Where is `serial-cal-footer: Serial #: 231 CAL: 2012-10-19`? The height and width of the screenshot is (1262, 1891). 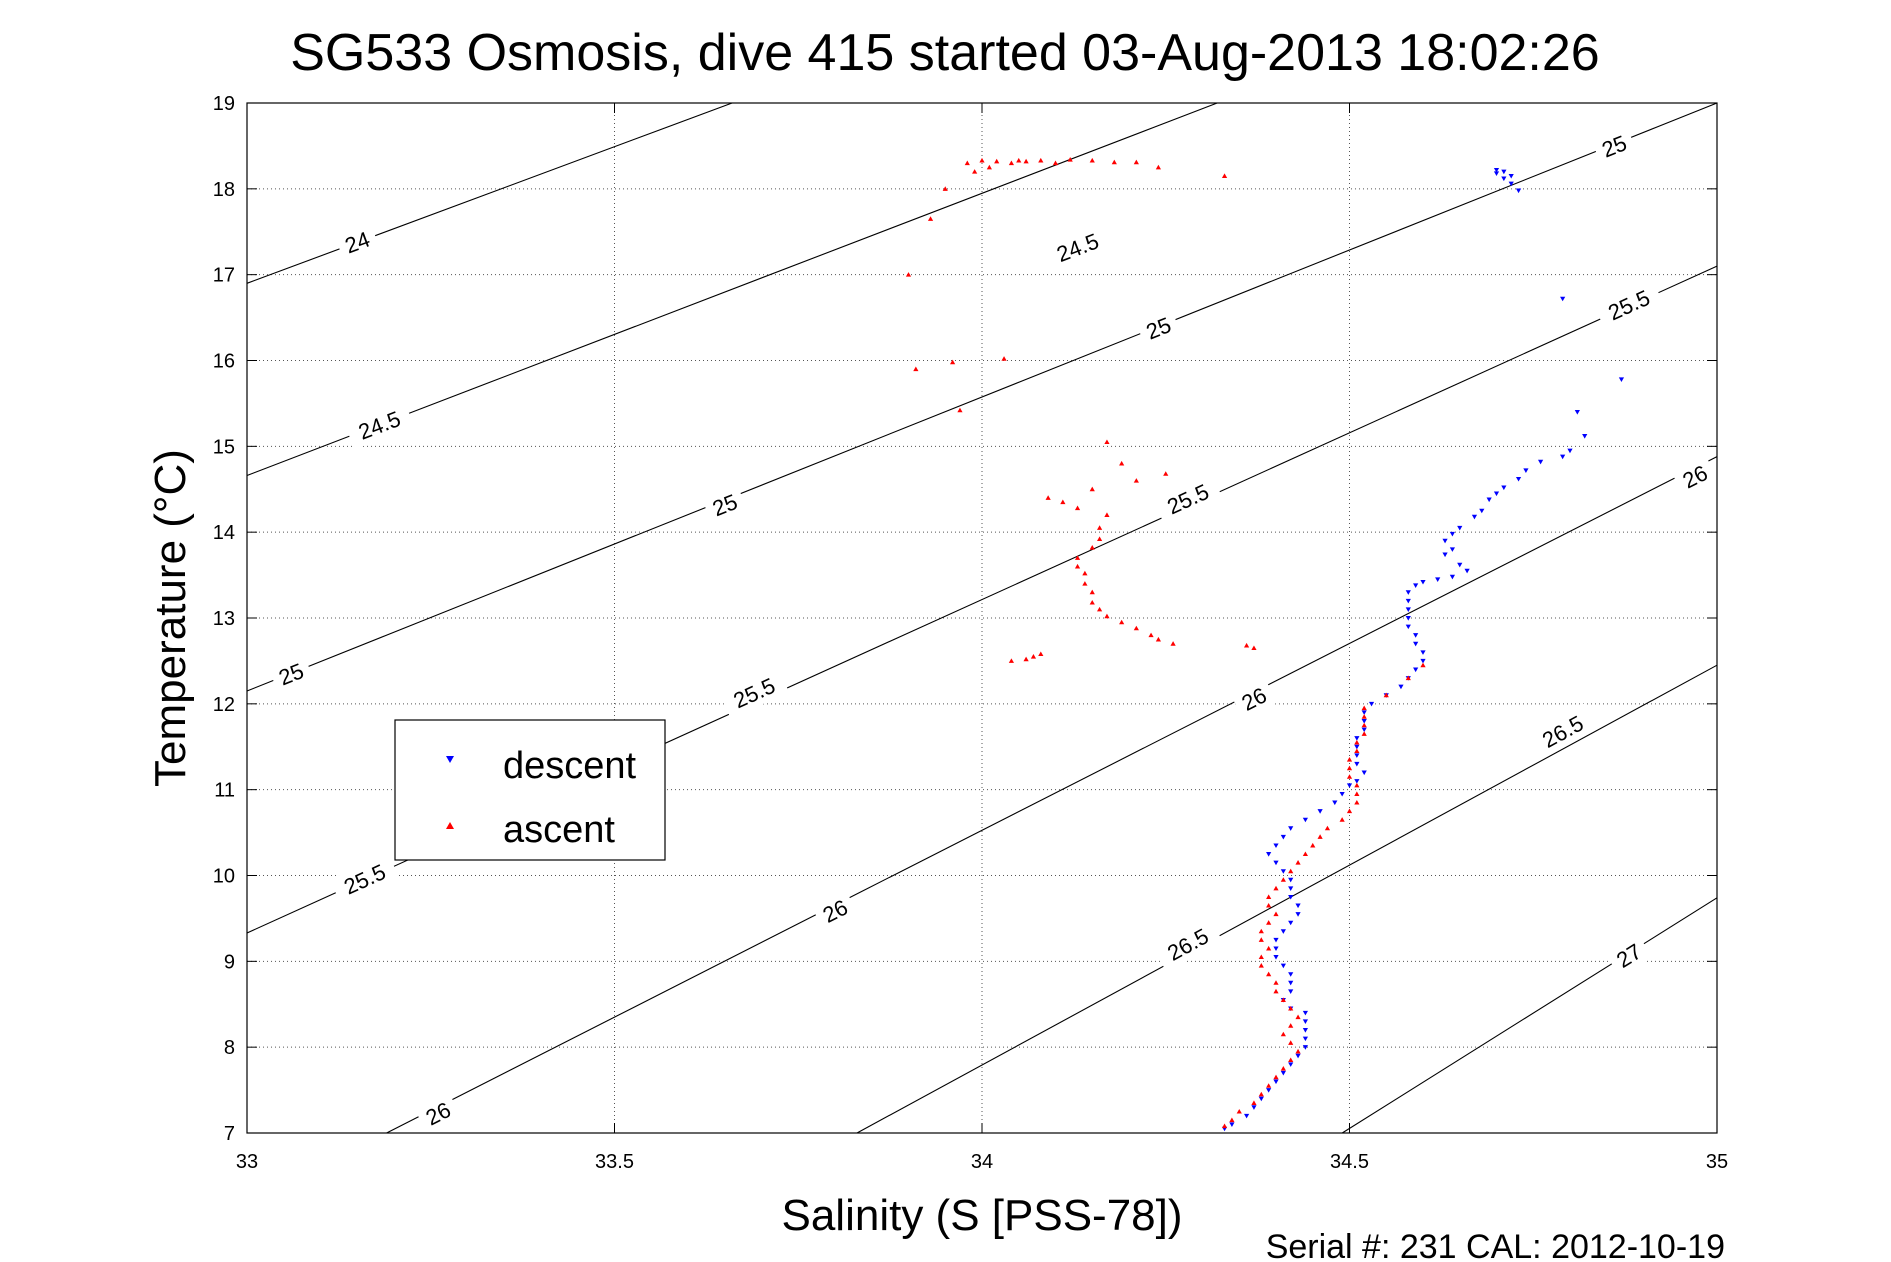 serial-cal-footer: Serial #: 231 CAL: 2012-10-19 is located at coordinates (1495, 1245).